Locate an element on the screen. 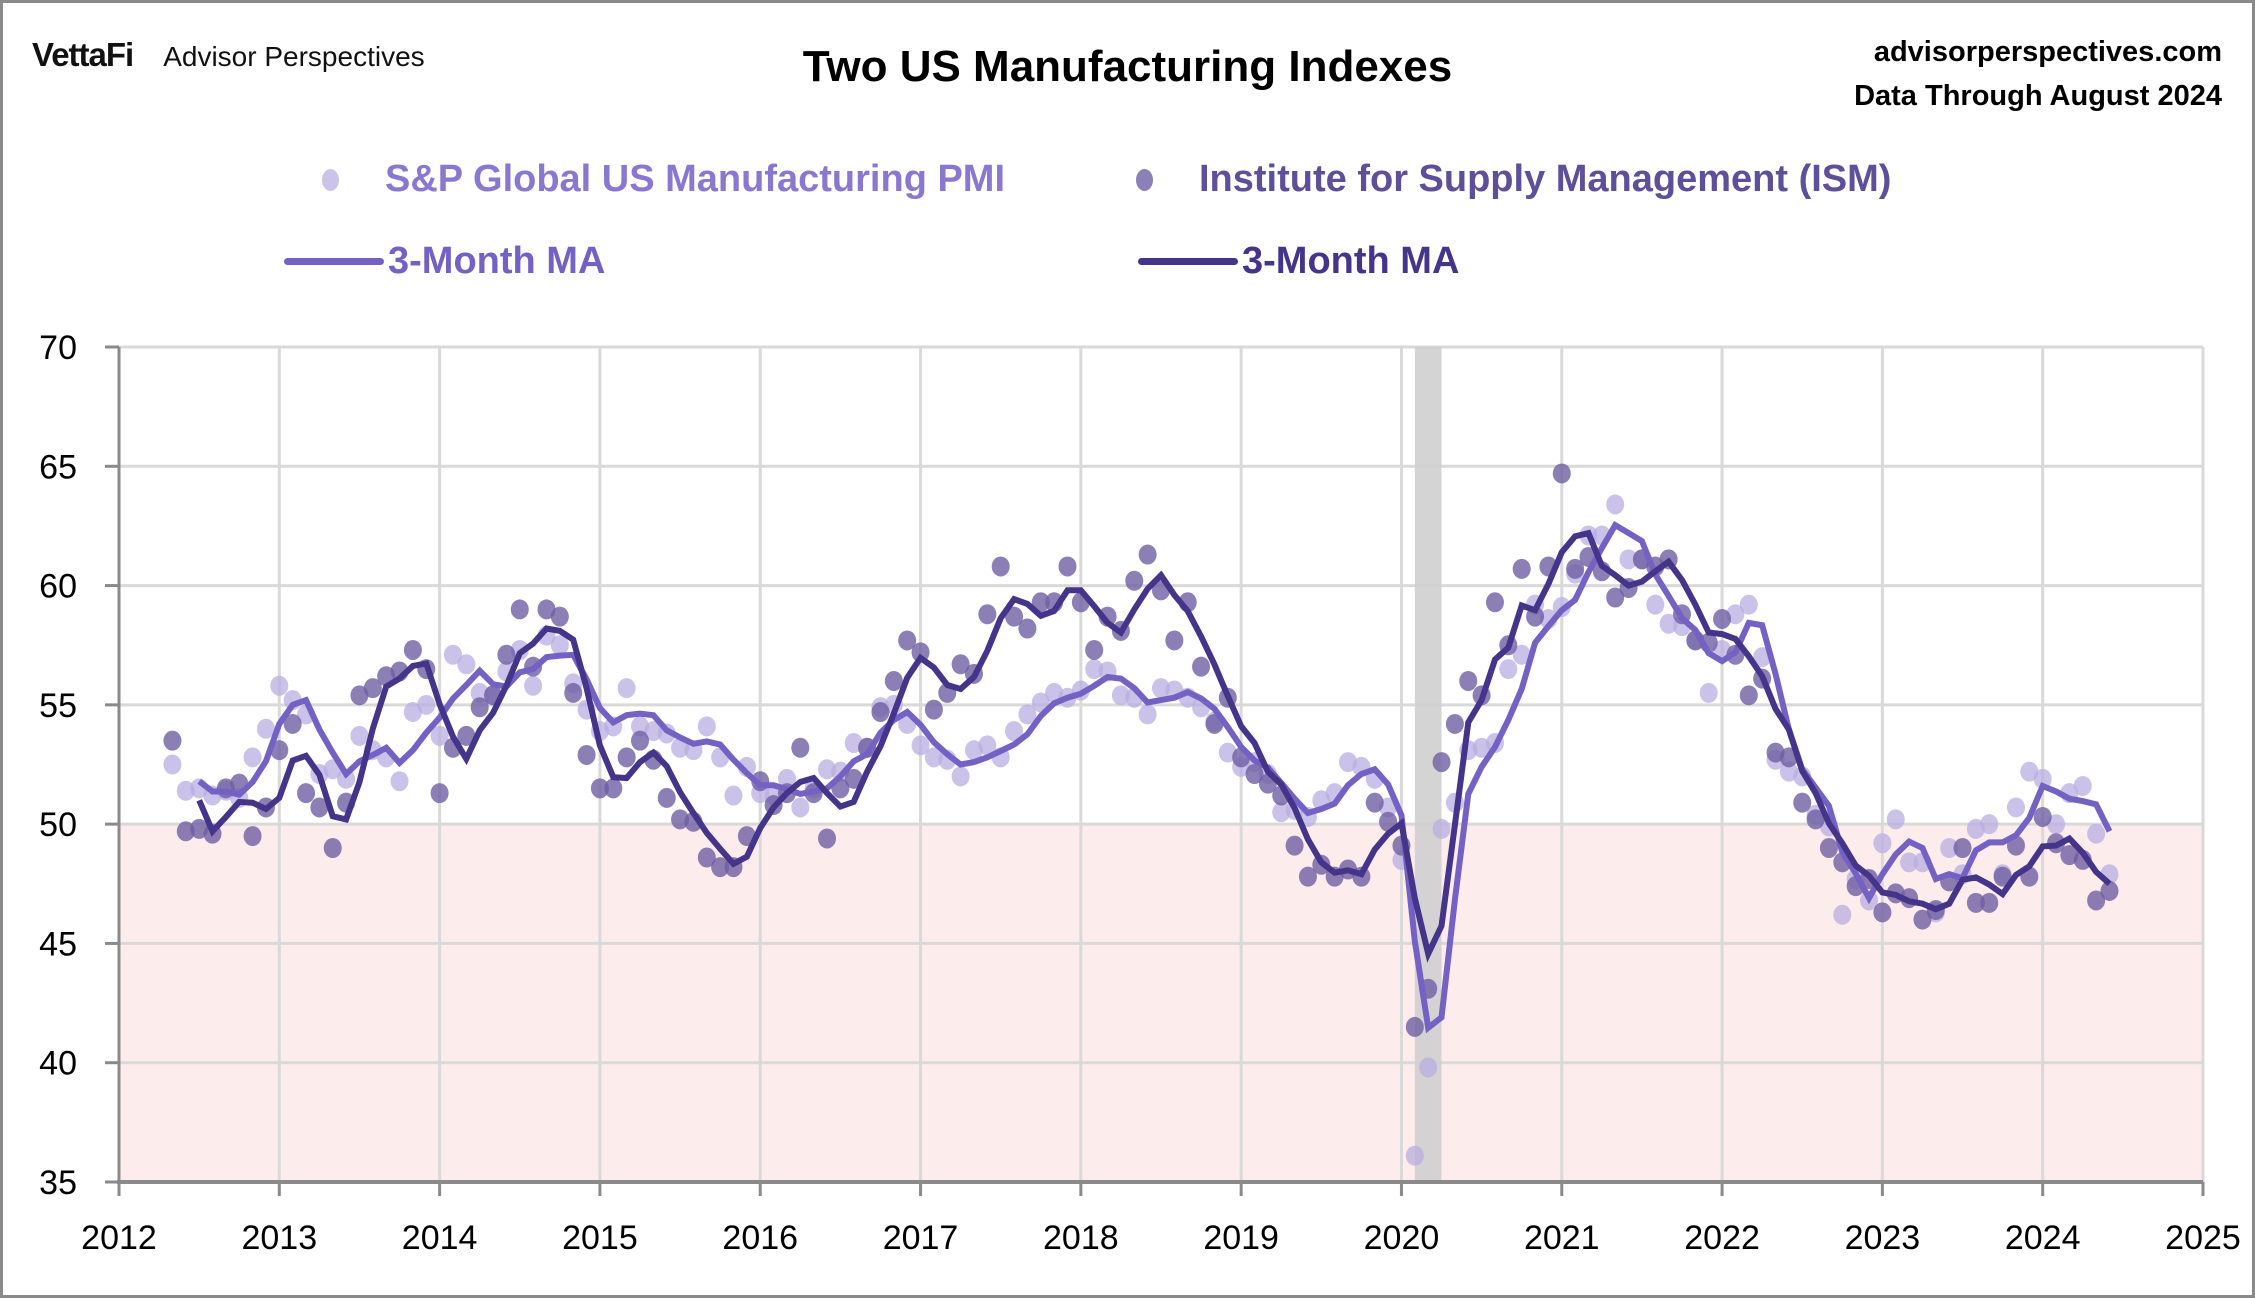 Image resolution: width=2255 pixels, height=1298 pixels. y-tick-label: 35 is located at coordinates (58, 1183).